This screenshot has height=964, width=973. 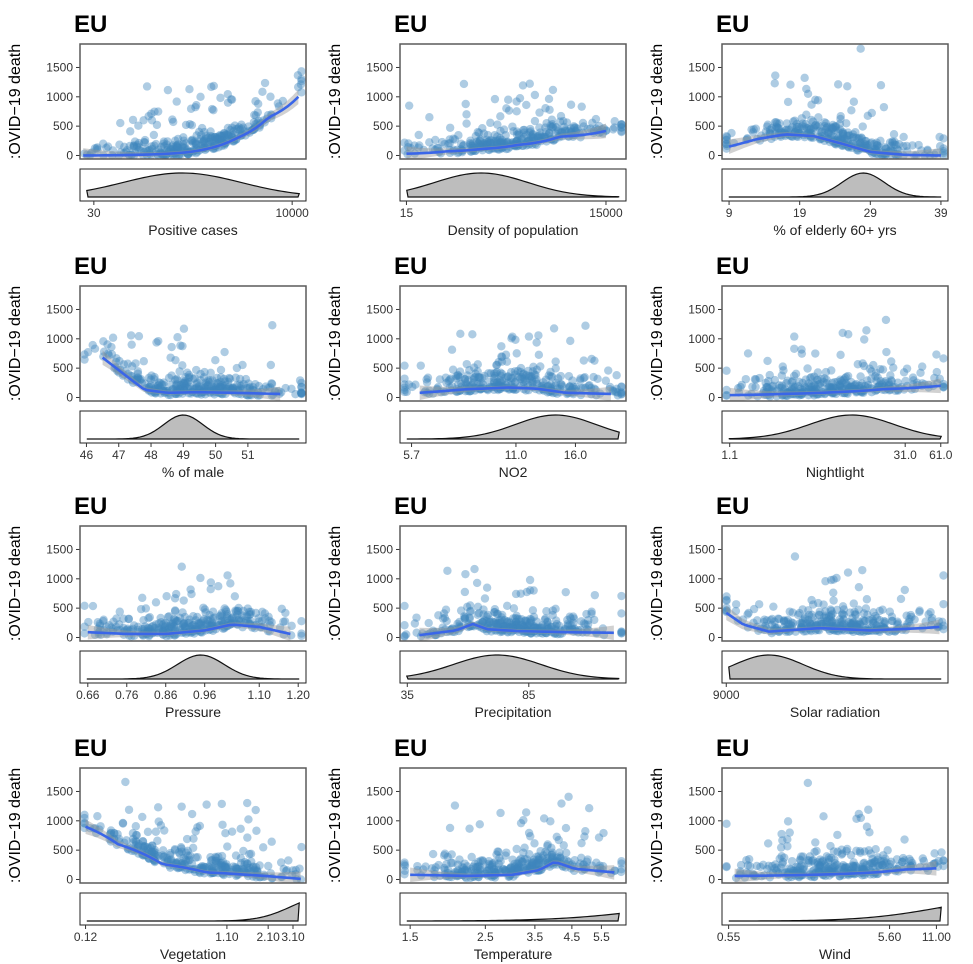 I want to click on panel-title: EU, so click(x=410, y=266).